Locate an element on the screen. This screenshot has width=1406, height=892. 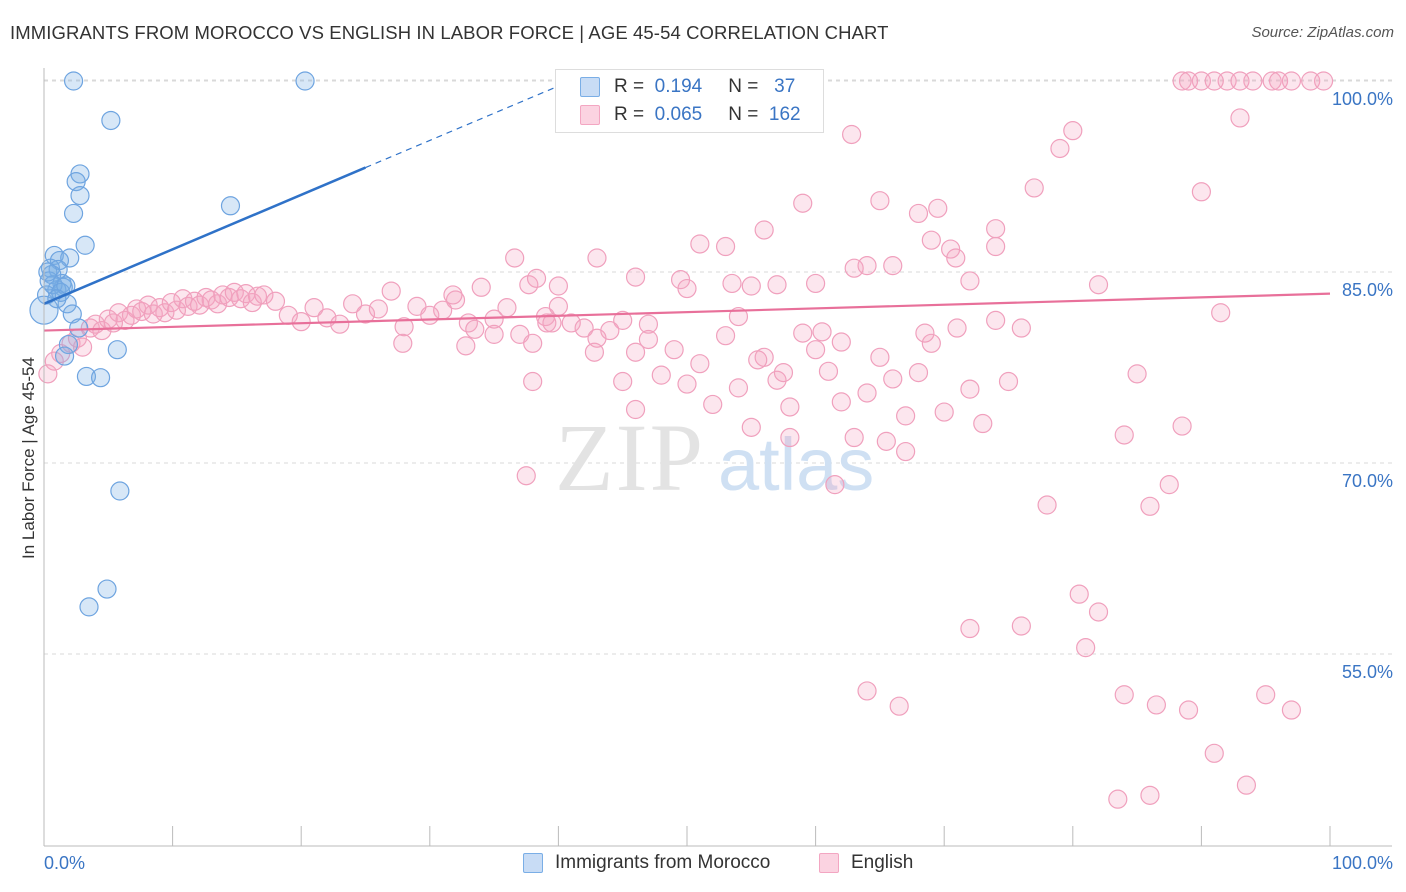
watermark-atlas: atlas is located at coordinates (796, 464).